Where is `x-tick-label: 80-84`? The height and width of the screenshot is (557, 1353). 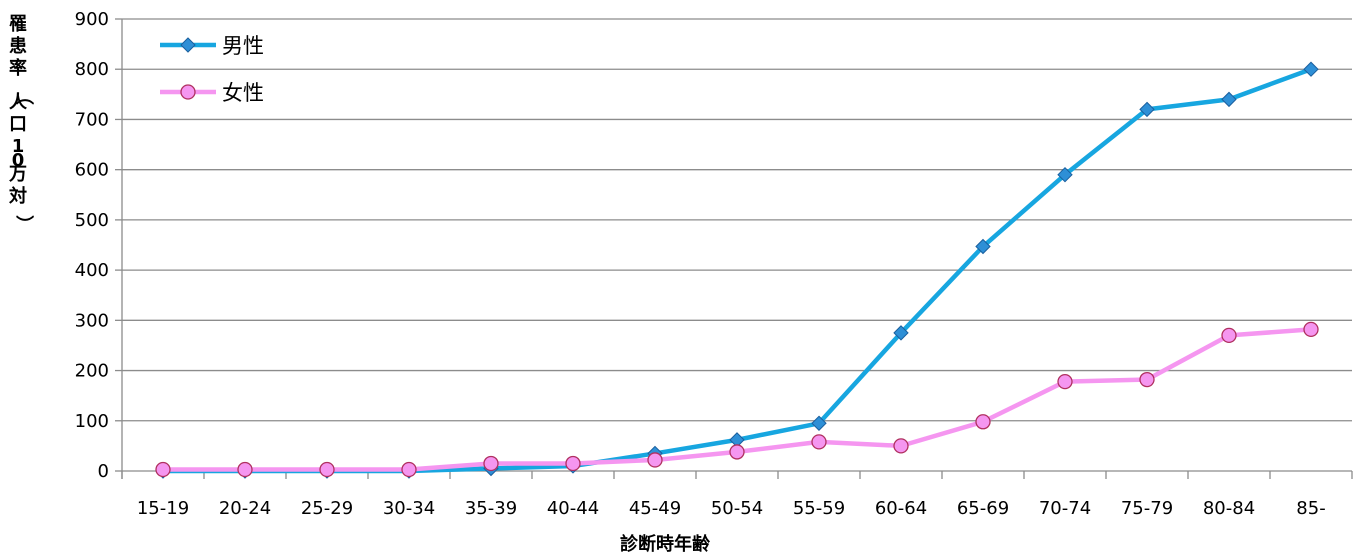 x-tick-label: 80-84 is located at coordinates (1229, 508).